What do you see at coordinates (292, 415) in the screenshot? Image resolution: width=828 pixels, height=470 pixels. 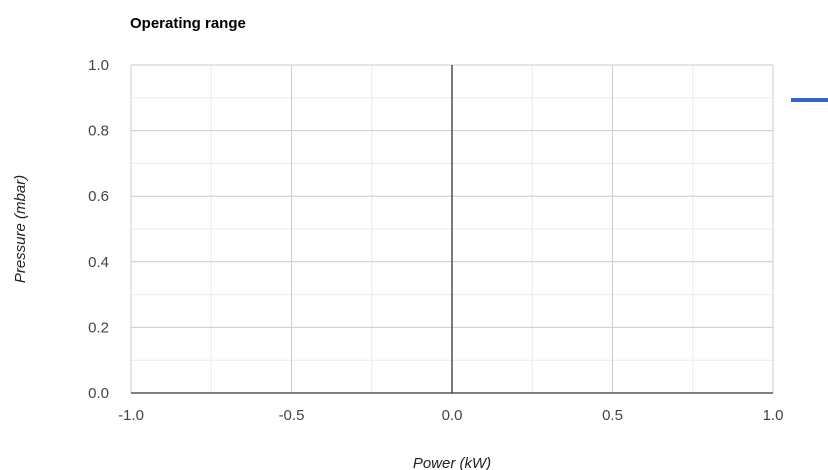 I see `x-tick-label: -0.5` at bounding box center [292, 415].